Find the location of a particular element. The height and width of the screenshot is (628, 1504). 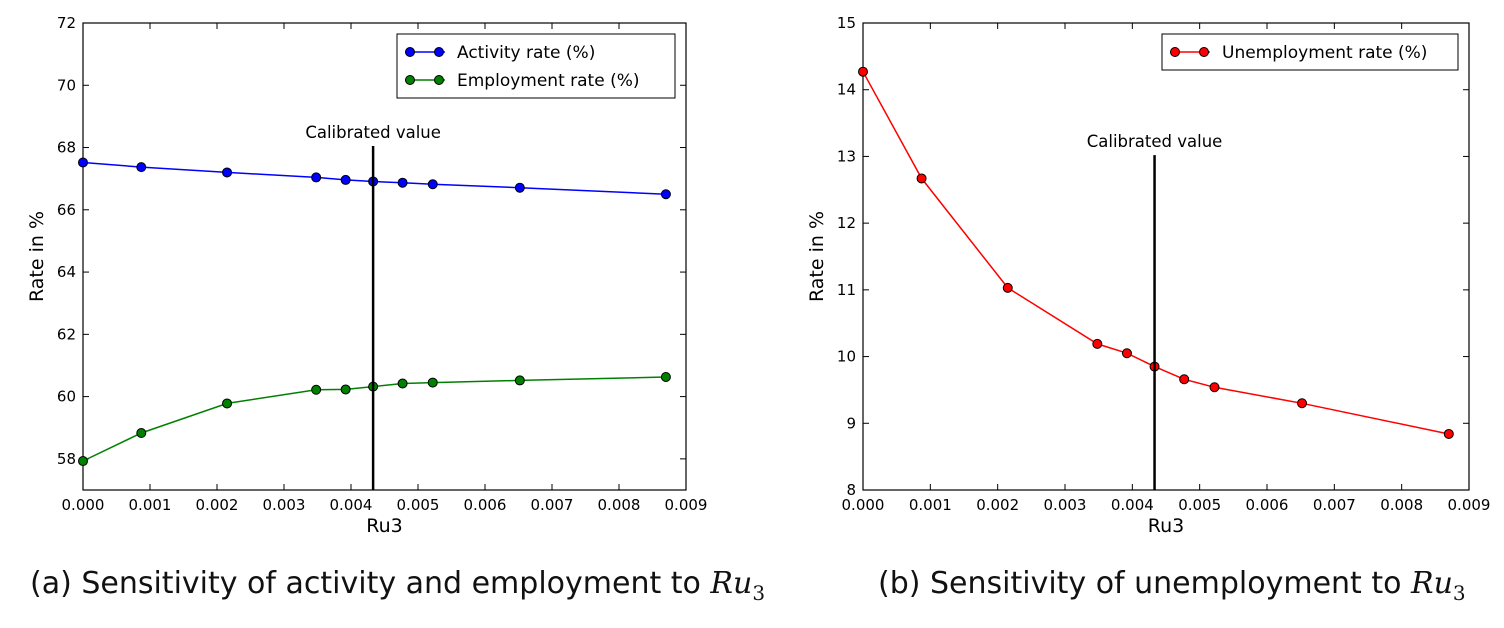

y-tick-label: 14 is located at coordinates (846, 90).